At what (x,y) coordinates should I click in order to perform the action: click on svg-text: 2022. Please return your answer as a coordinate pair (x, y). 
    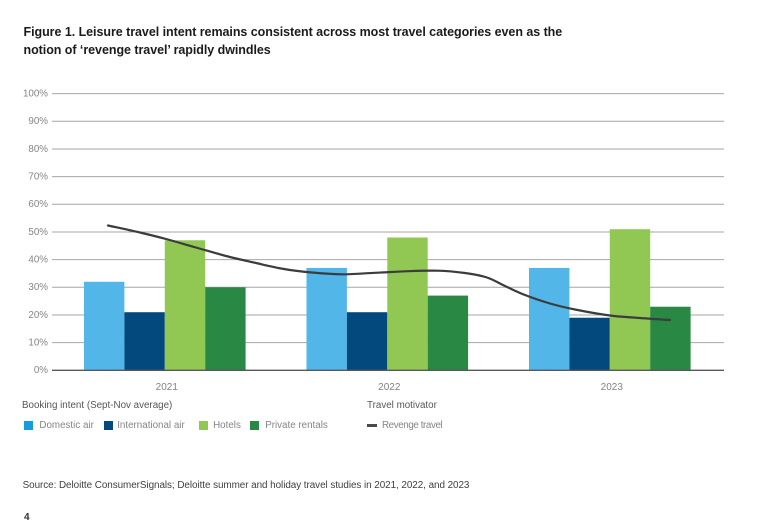
    Looking at the image, I should click on (389, 387).